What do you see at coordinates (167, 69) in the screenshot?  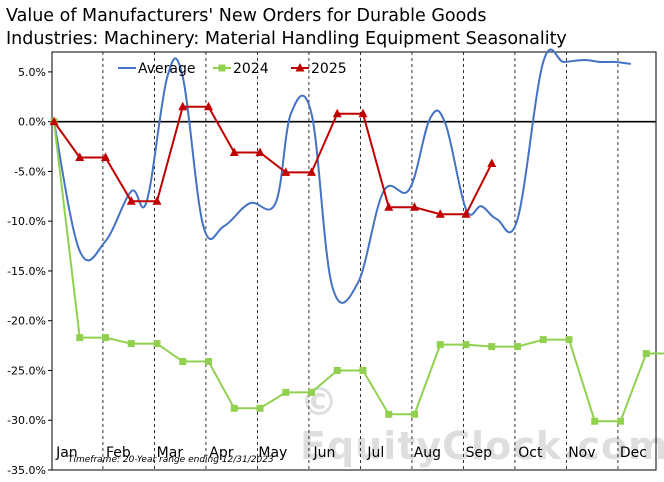 I see `legend-label: Average` at bounding box center [167, 69].